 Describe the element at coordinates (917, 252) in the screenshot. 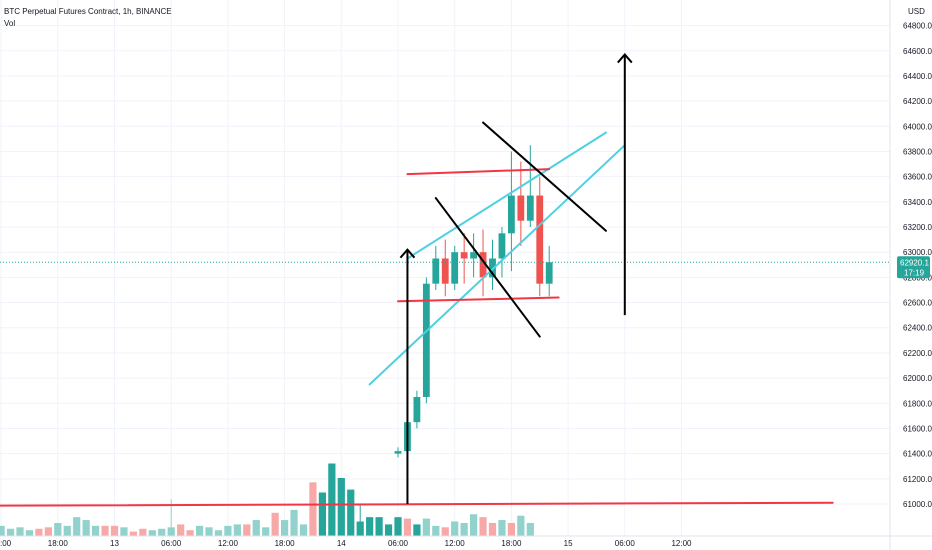

I see `price-tick-label: 63000.0` at that location.